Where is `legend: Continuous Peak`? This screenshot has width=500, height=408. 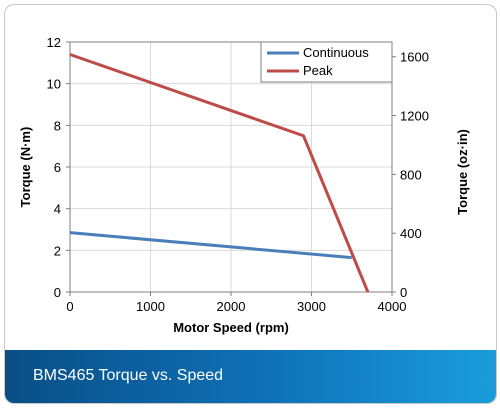
legend: Continuous Peak is located at coordinates (326, 62).